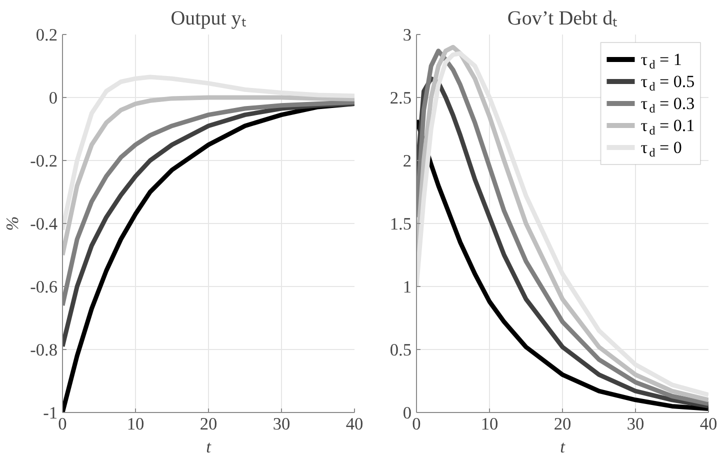 The image size is (718, 473). Describe the element at coordinates (12, 223) in the screenshot. I see `y-axis-title: %` at that location.